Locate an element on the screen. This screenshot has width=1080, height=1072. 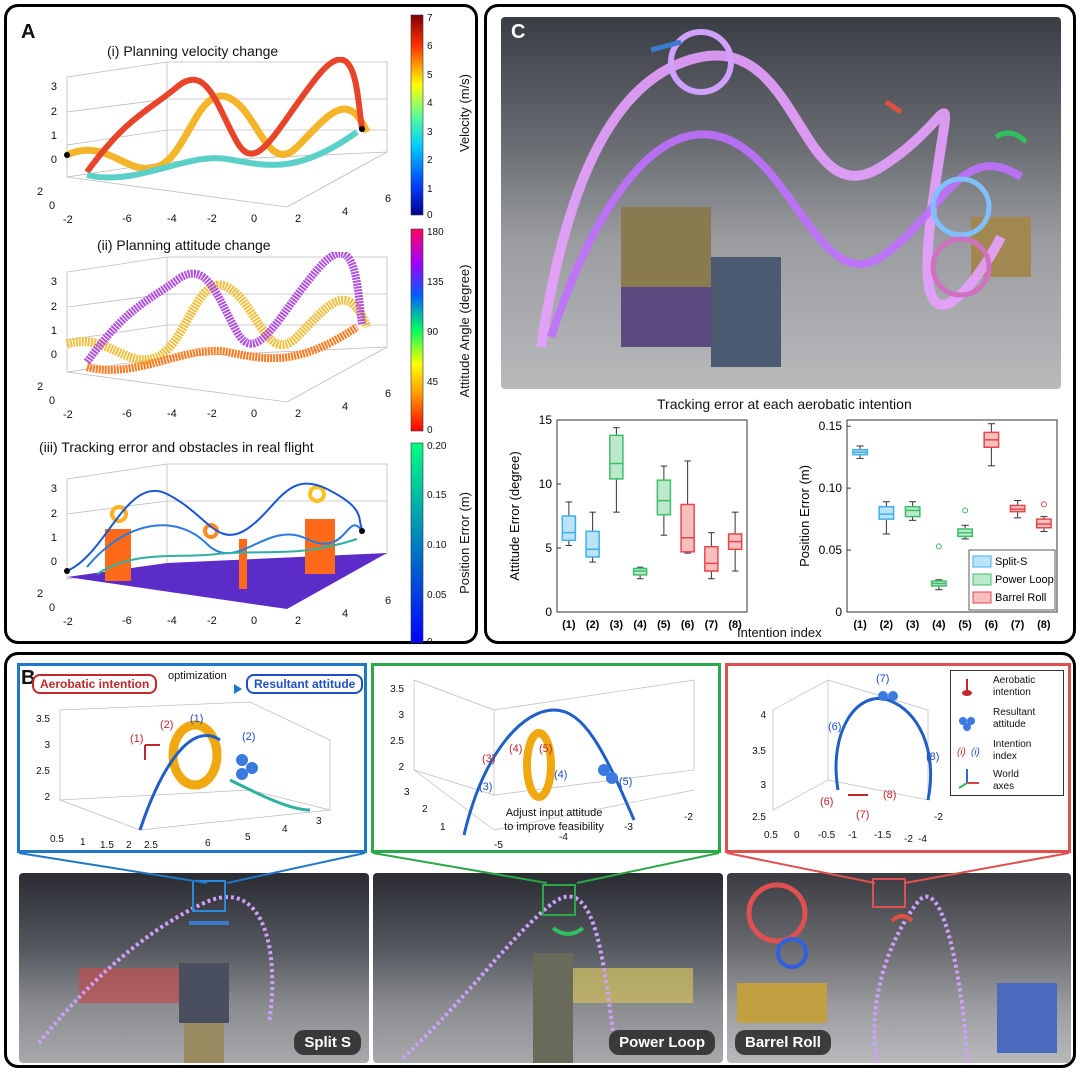
power-loop-photo: Power Loop is located at coordinates (548, 968).